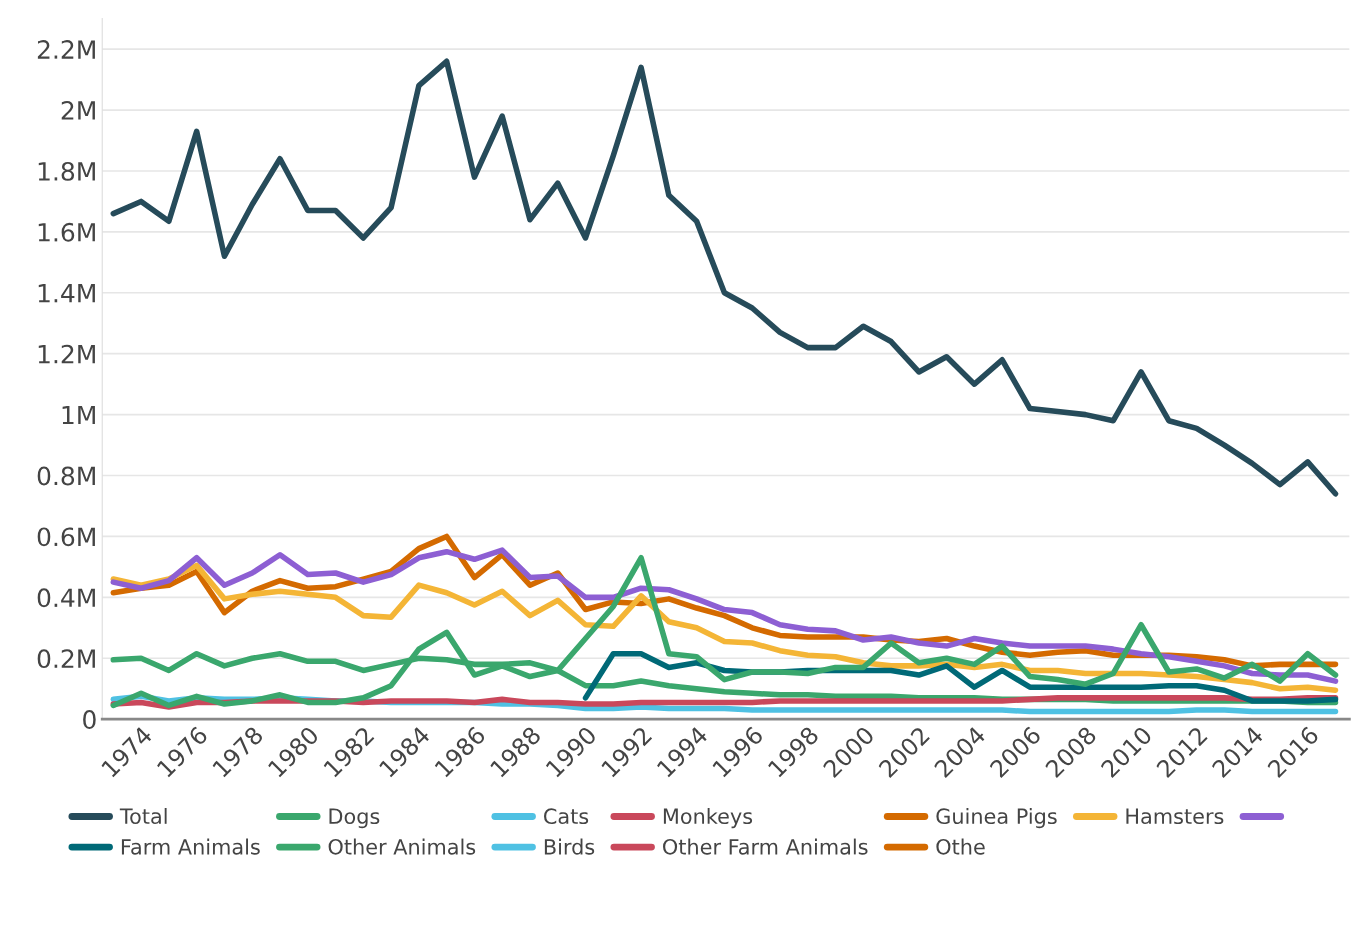 The width and height of the screenshot is (1363, 934). Describe the element at coordinates (66, 476) in the screenshot. I see `y-tick-label: 0.8M` at that location.